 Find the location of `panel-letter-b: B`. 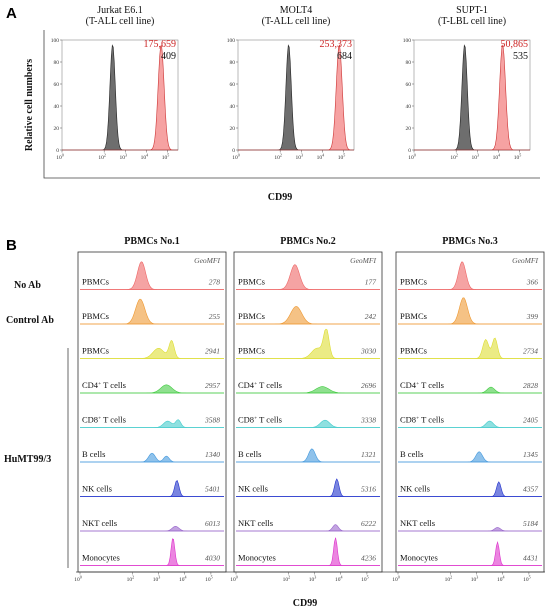

panel-letter-b: B is located at coordinates (11, 245).